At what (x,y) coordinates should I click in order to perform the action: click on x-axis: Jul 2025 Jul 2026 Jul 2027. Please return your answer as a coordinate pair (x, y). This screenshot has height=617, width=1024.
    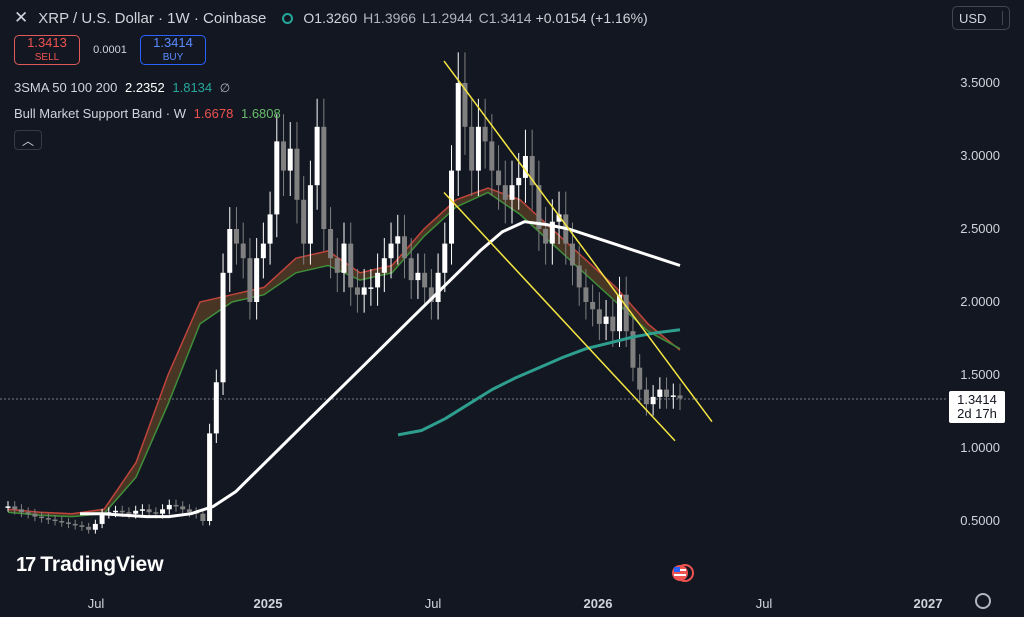
    Looking at the image, I should click on (515, 603).